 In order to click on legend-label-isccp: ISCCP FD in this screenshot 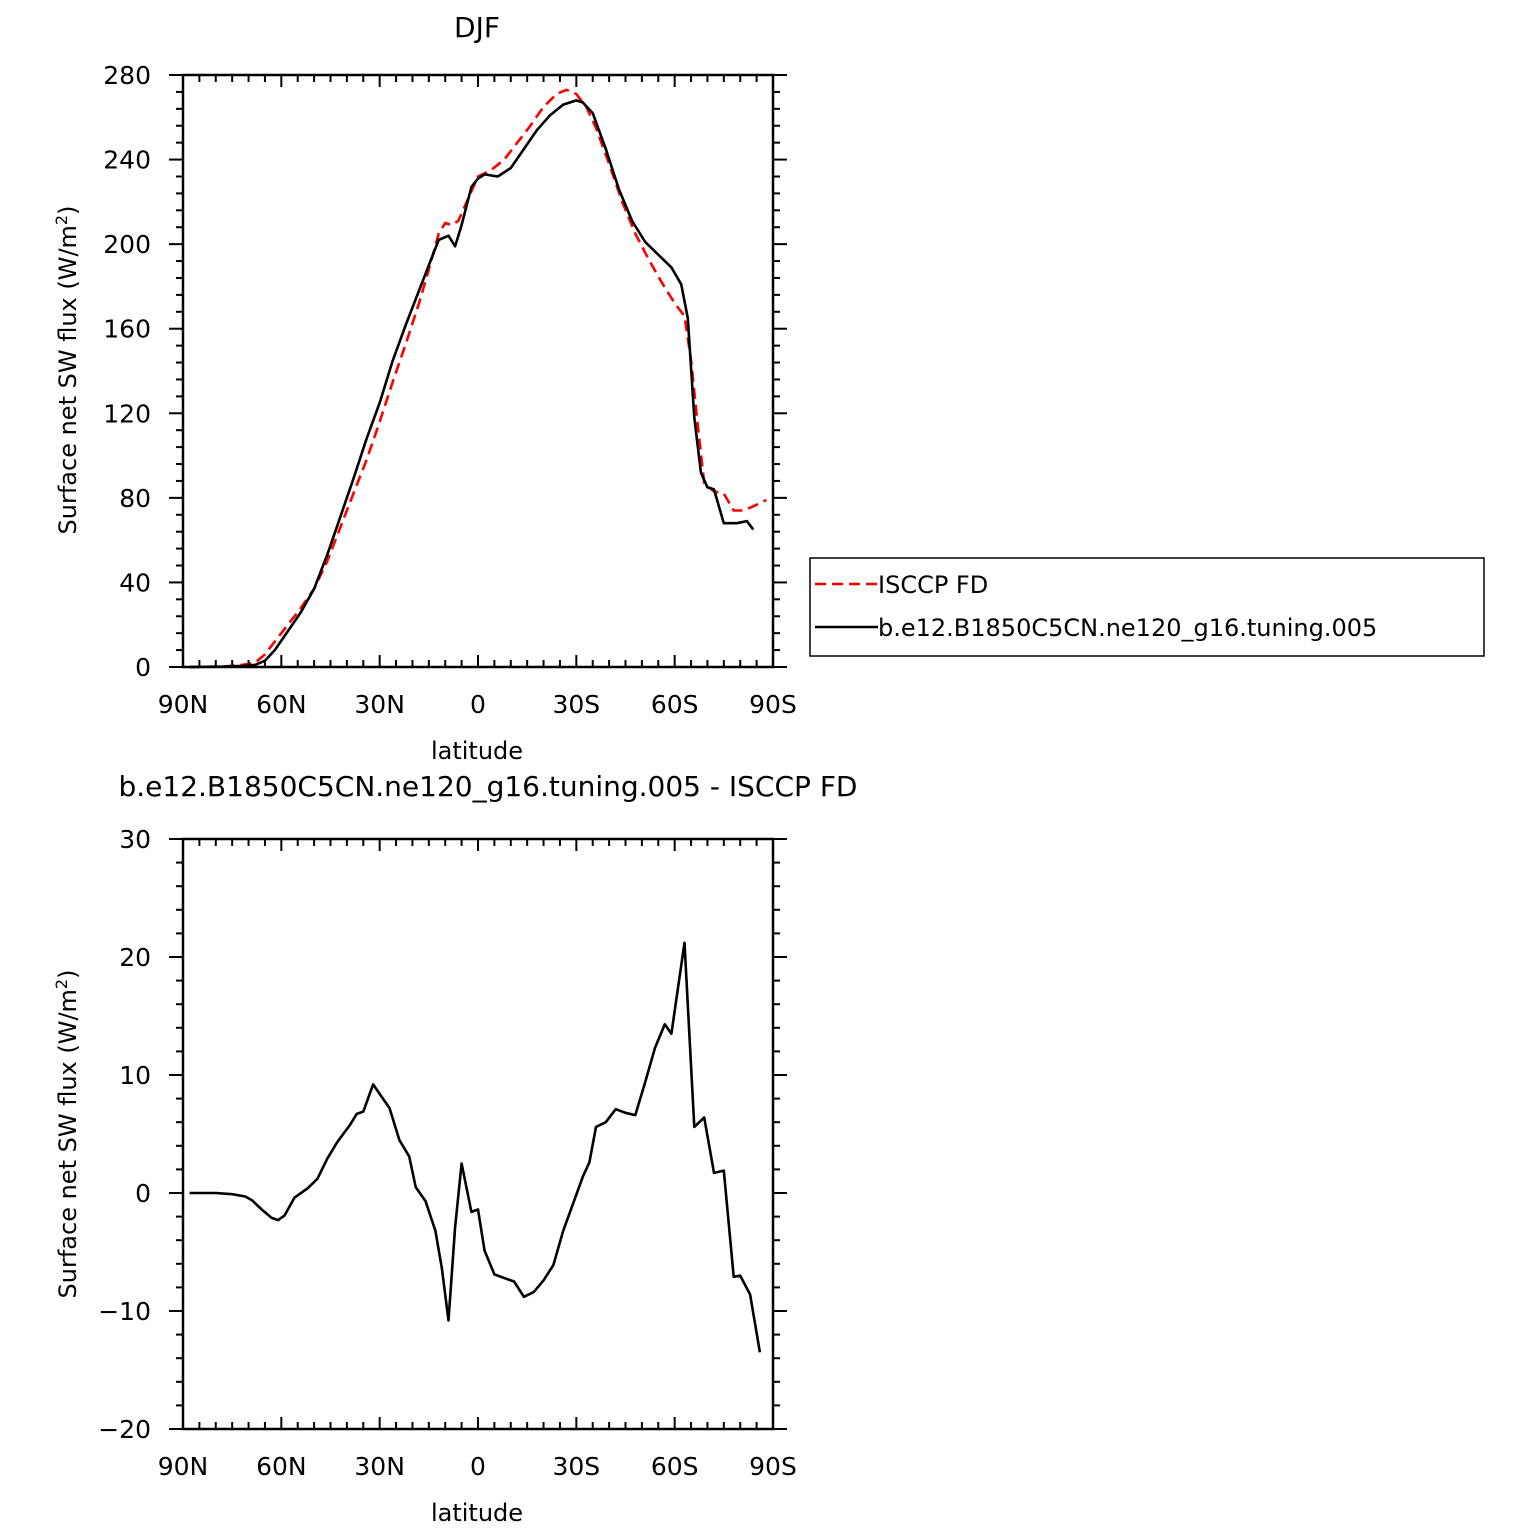, I will do `click(933, 585)`.